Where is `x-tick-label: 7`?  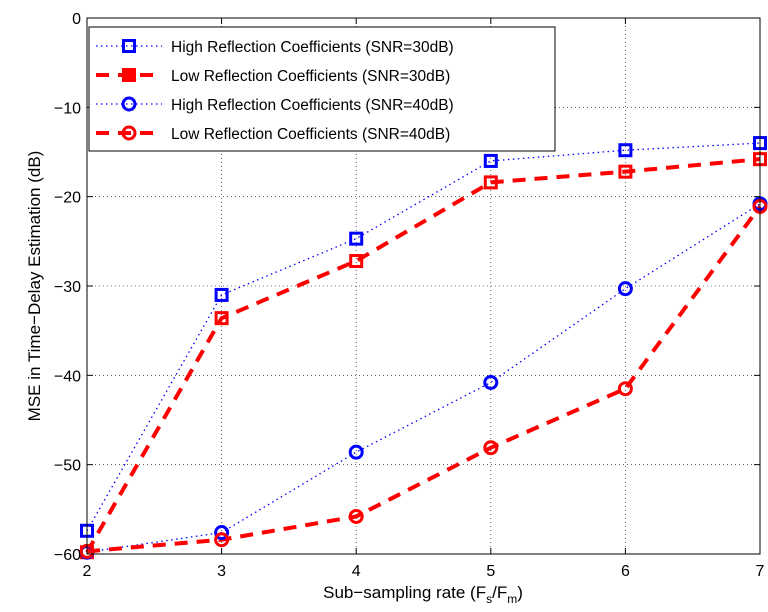
x-tick-label: 7 is located at coordinates (760, 571).